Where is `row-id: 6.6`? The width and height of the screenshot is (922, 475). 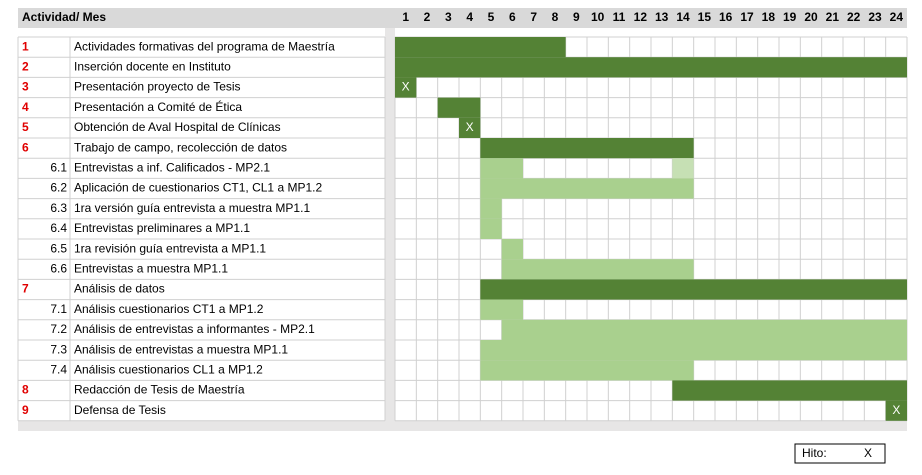
row-id: 6.6 is located at coordinates (58, 268).